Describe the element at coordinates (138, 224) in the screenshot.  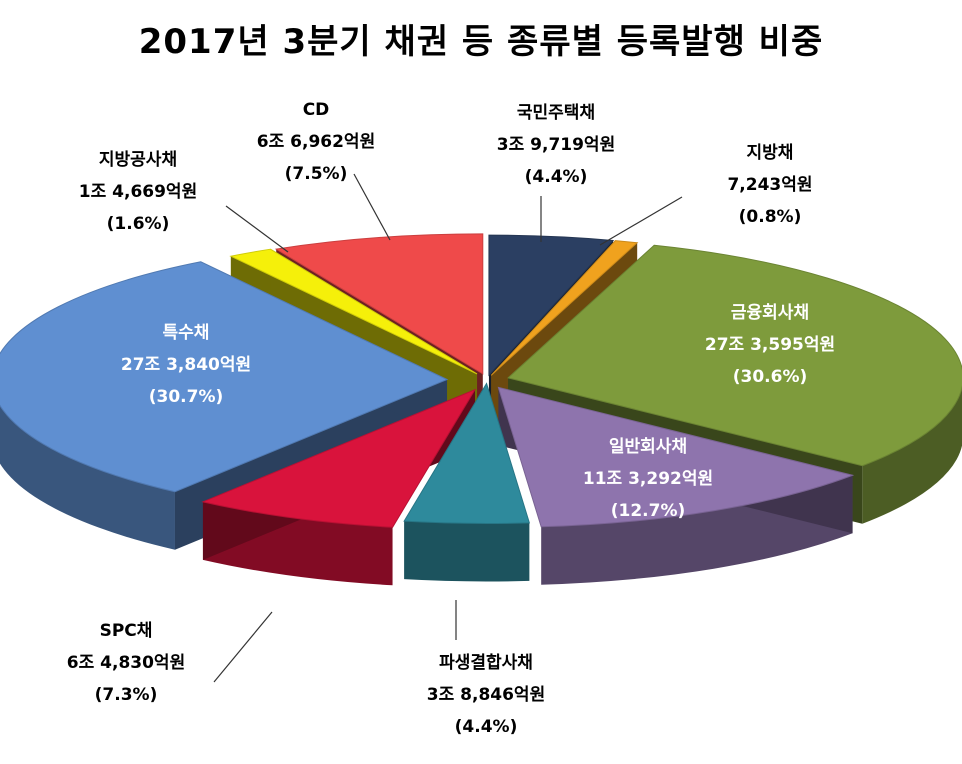
I see `slice-percent-label-7: (1.6%)` at that location.